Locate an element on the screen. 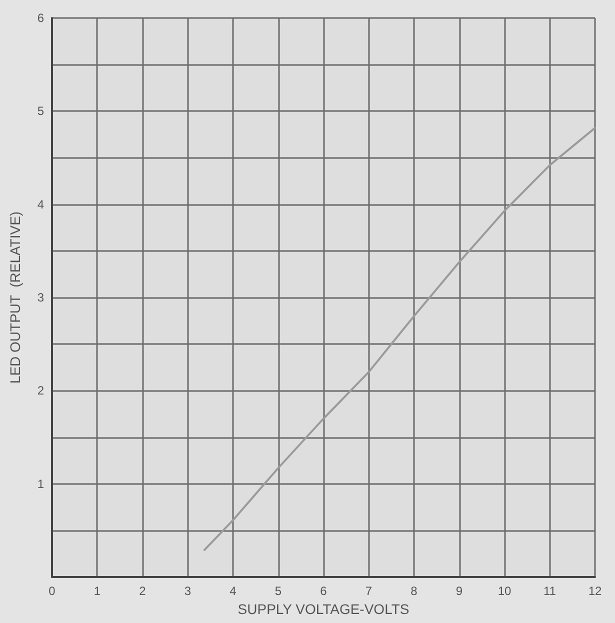 The width and height of the screenshot is (615, 623). x-tick-label: 9 is located at coordinates (459, 591).